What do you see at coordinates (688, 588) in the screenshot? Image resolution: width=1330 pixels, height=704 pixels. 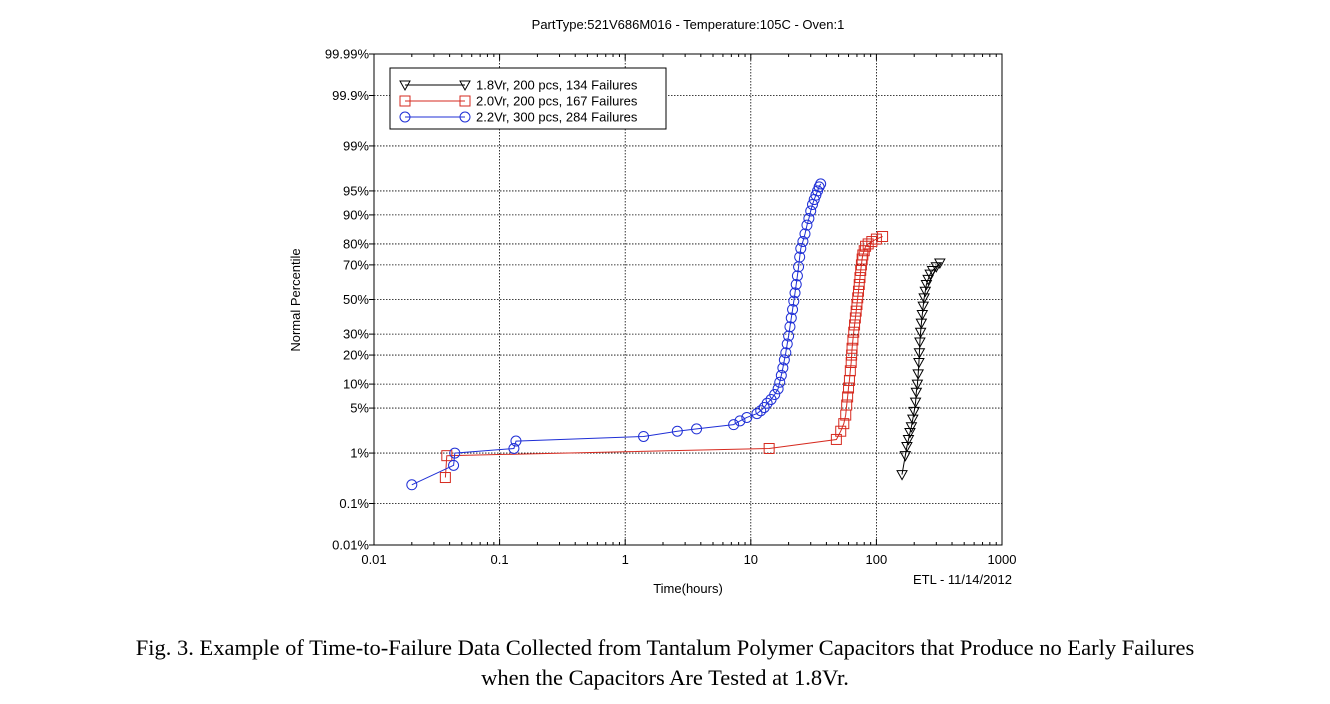 I see `x-axis-label: Time(hours)` at bounding box center [688, 588].